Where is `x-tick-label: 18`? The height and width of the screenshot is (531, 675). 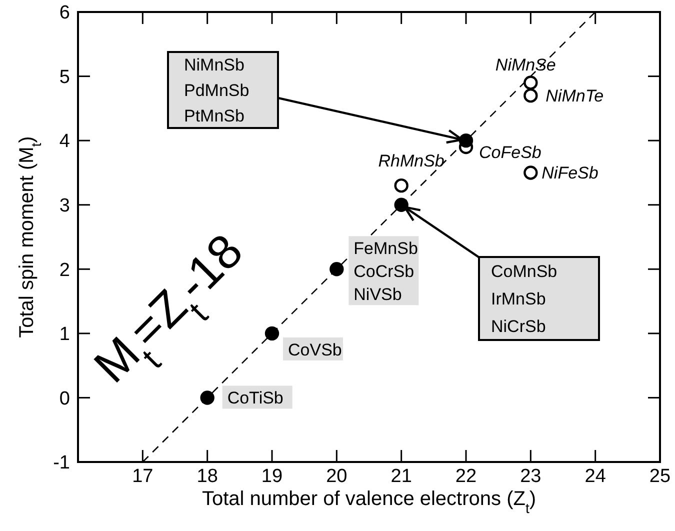 x-tick-label: 18 is located at coordinates (207, 476).